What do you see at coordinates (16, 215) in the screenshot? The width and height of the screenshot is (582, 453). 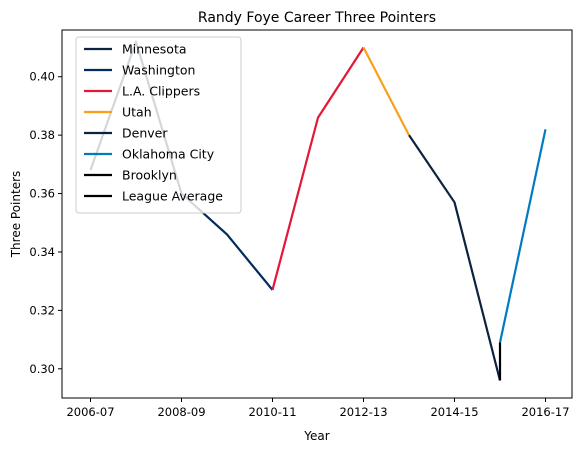 I see `y-axis-label: Three Pointers` at bounding box center [16, 215].